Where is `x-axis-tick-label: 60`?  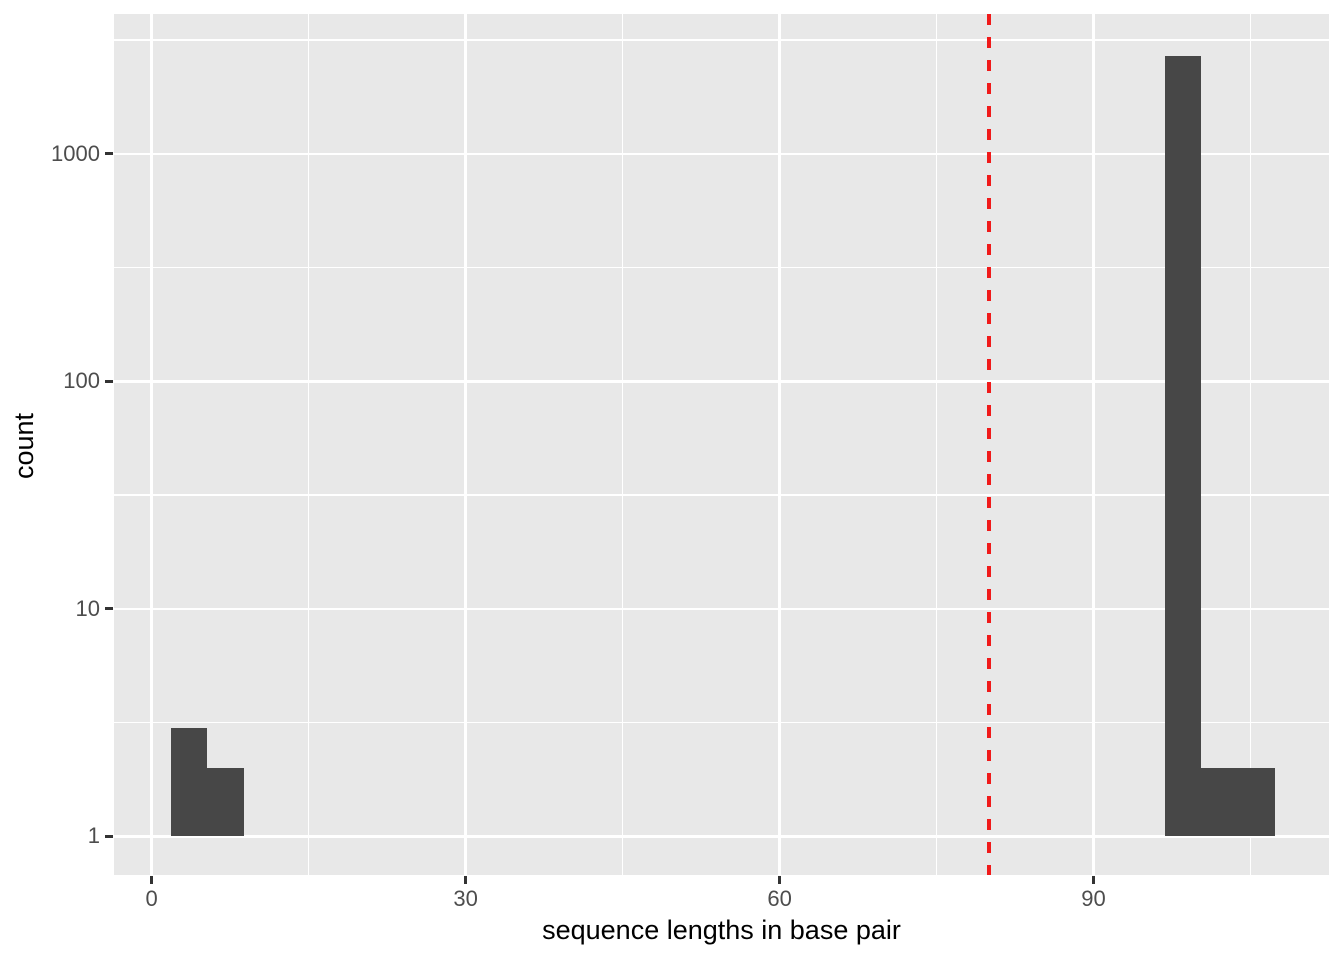
x-axis-tick-label: 60 is located at coordinates (779, 898).